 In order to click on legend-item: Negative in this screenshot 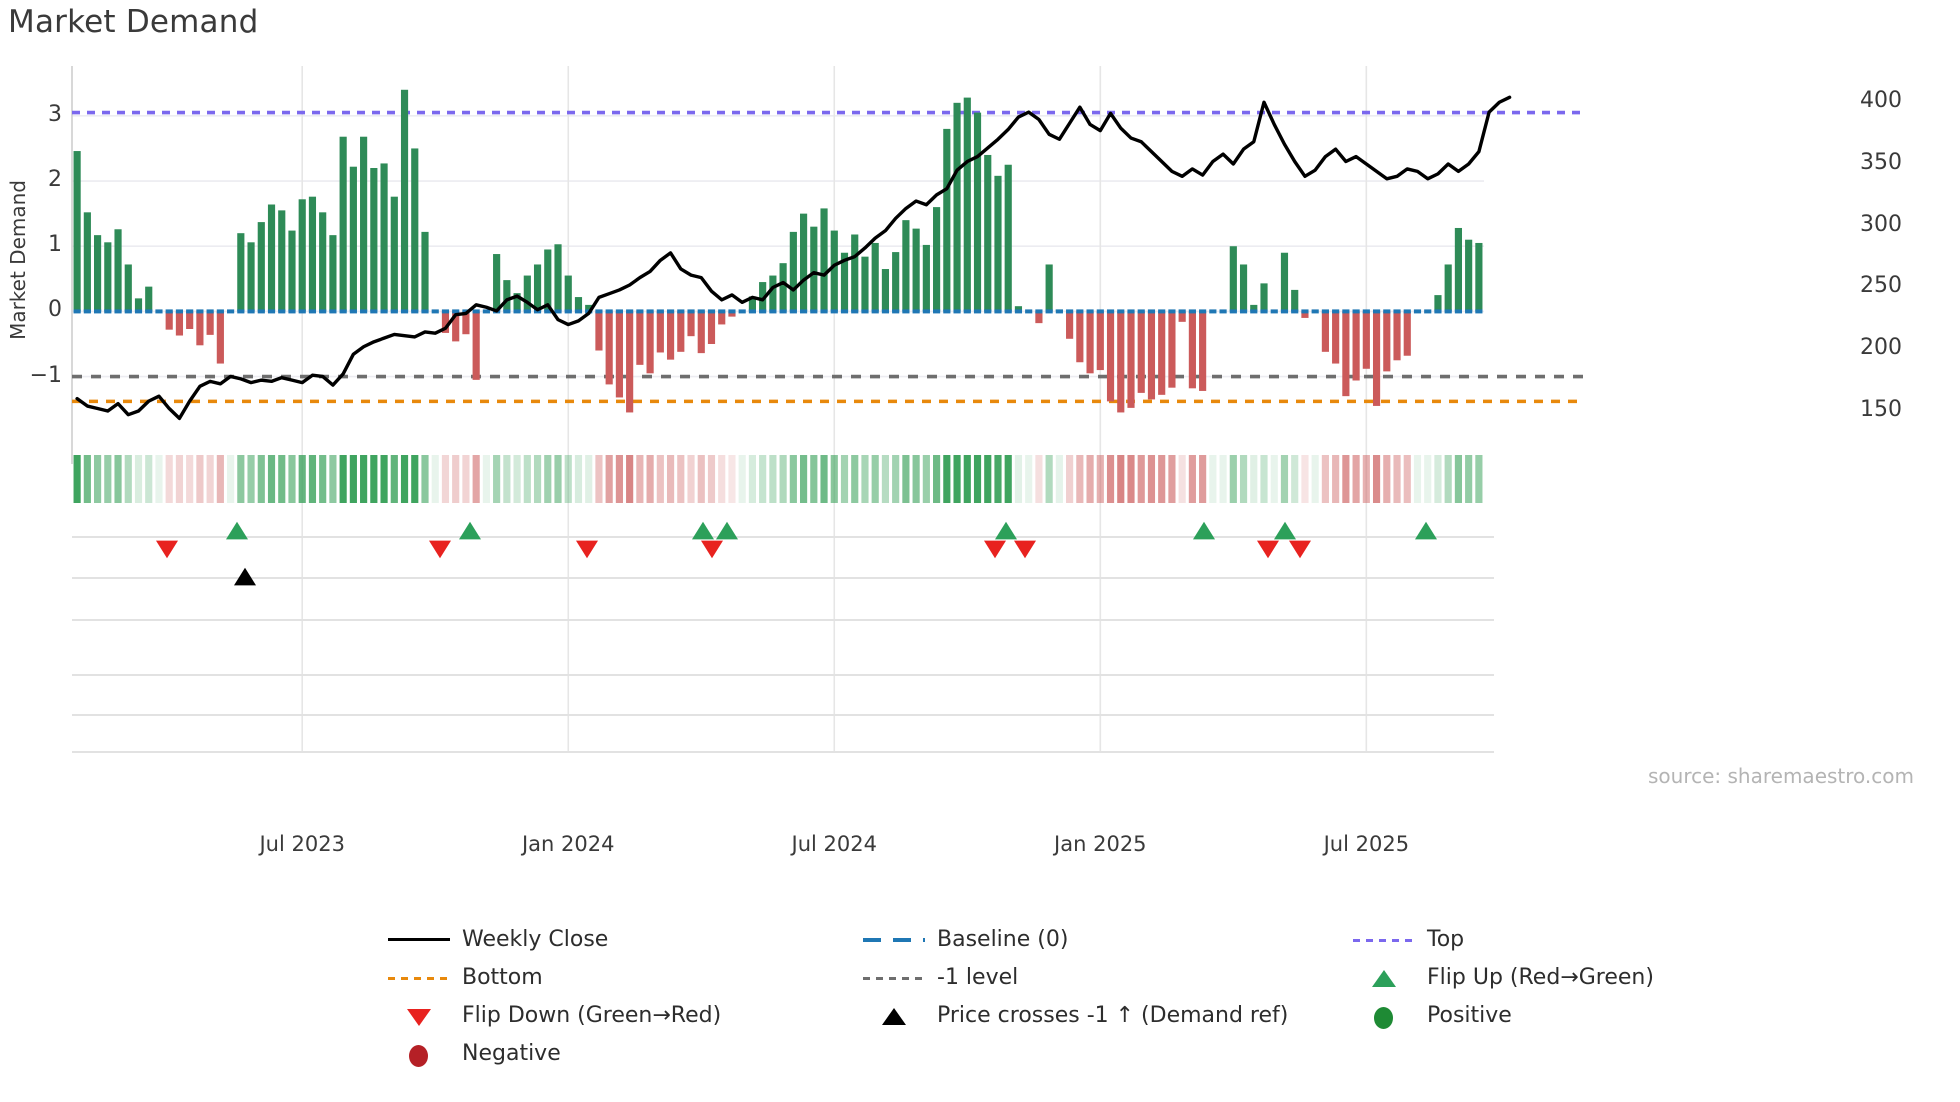, I will do `click(470, 1053)`.